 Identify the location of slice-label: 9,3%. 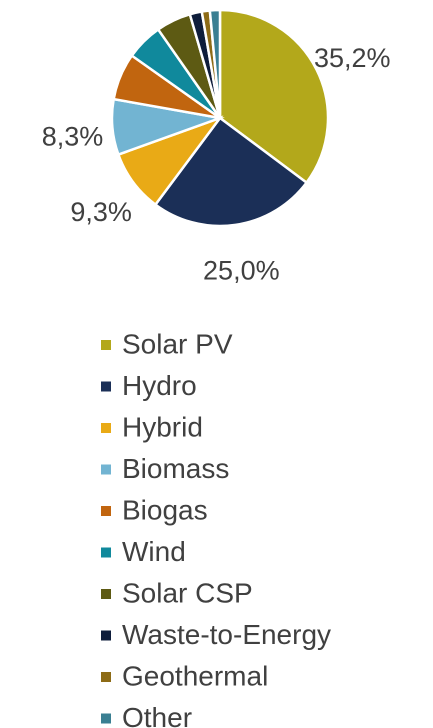
(101, 212).